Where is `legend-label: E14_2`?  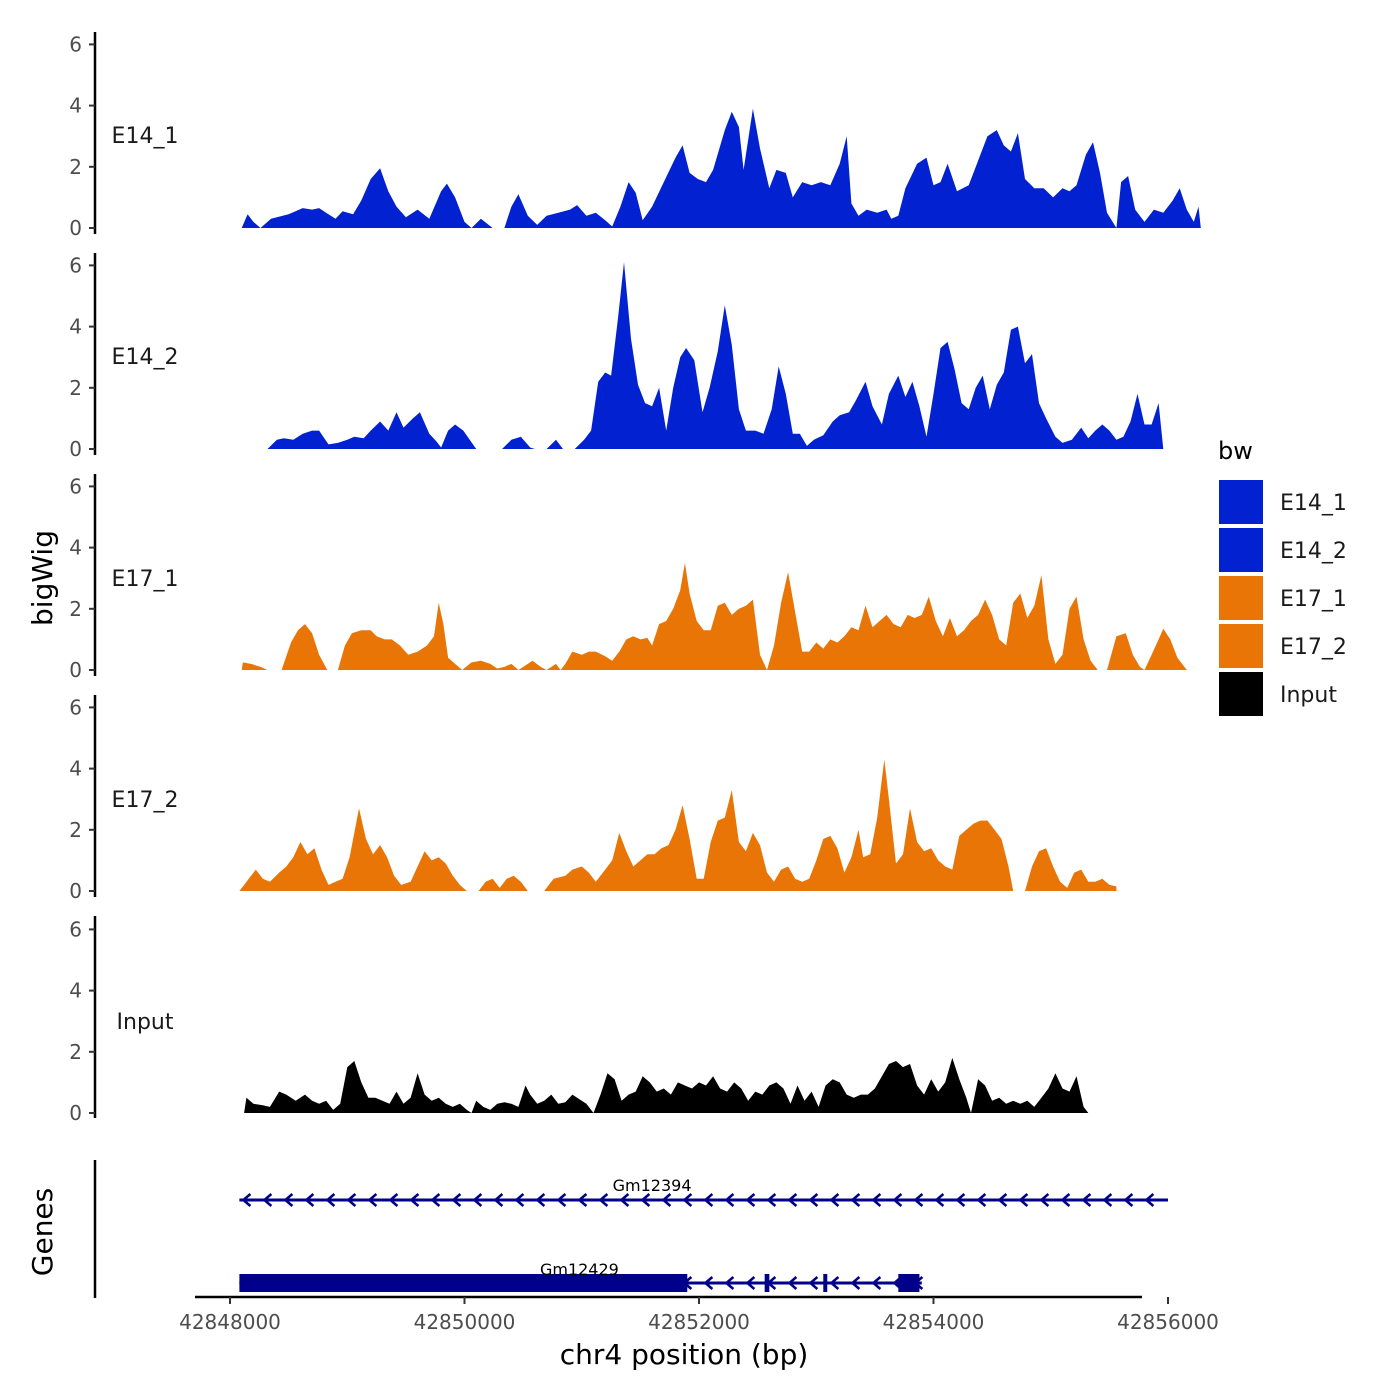
legend-label: E14_2 is located at coordinates (1313, 551).